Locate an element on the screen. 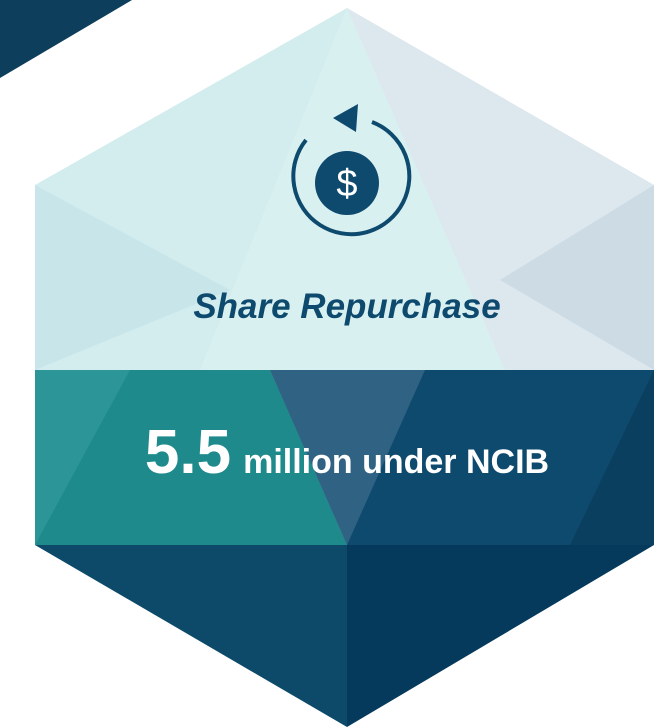 The height and width of the screenshot is (727, 654). icon-coin is located at coordinates (347, 183).